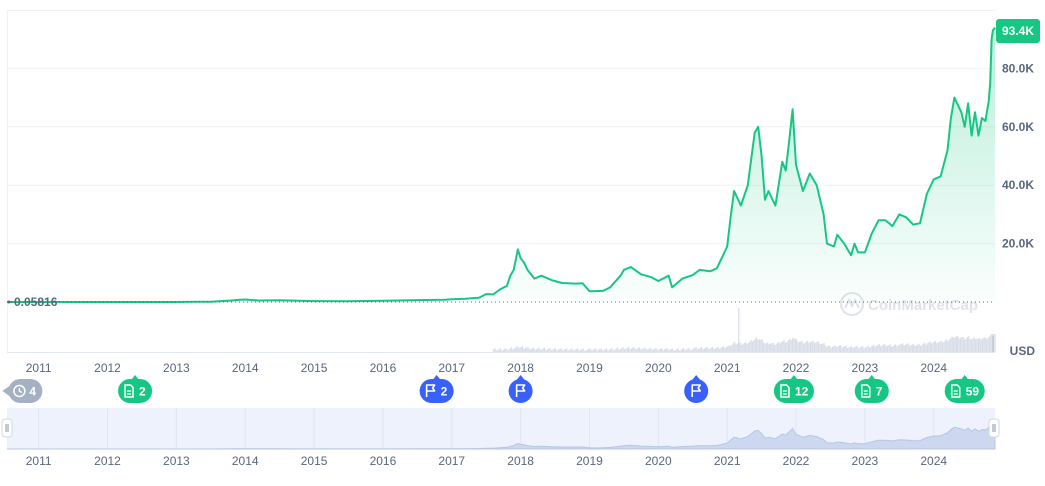 The width and height of the screenshot is (1045, 486). I want to click on event-marker: 59, so click(964, 389).